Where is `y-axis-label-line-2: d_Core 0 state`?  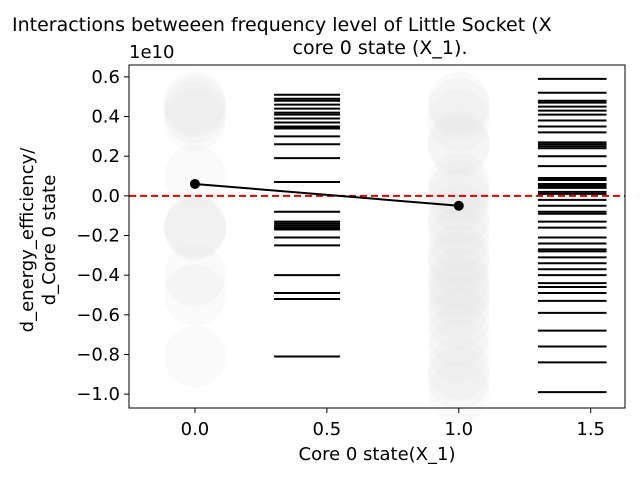
y-axis-label-line-2: d_Core 0 state is located at coordinates (49, 240).